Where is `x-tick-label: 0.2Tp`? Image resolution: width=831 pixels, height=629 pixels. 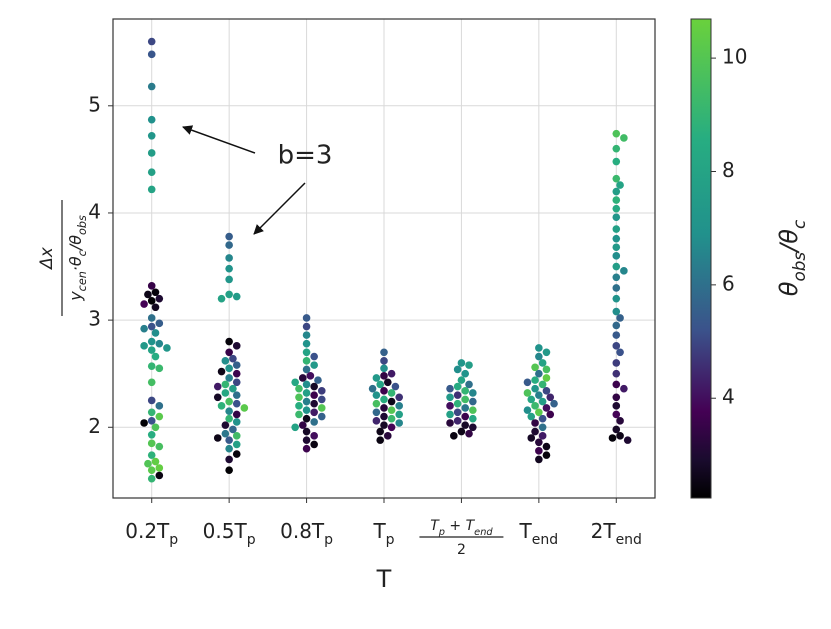
x-tick-label: 0.2Tp is located at coordinates (151, 534).